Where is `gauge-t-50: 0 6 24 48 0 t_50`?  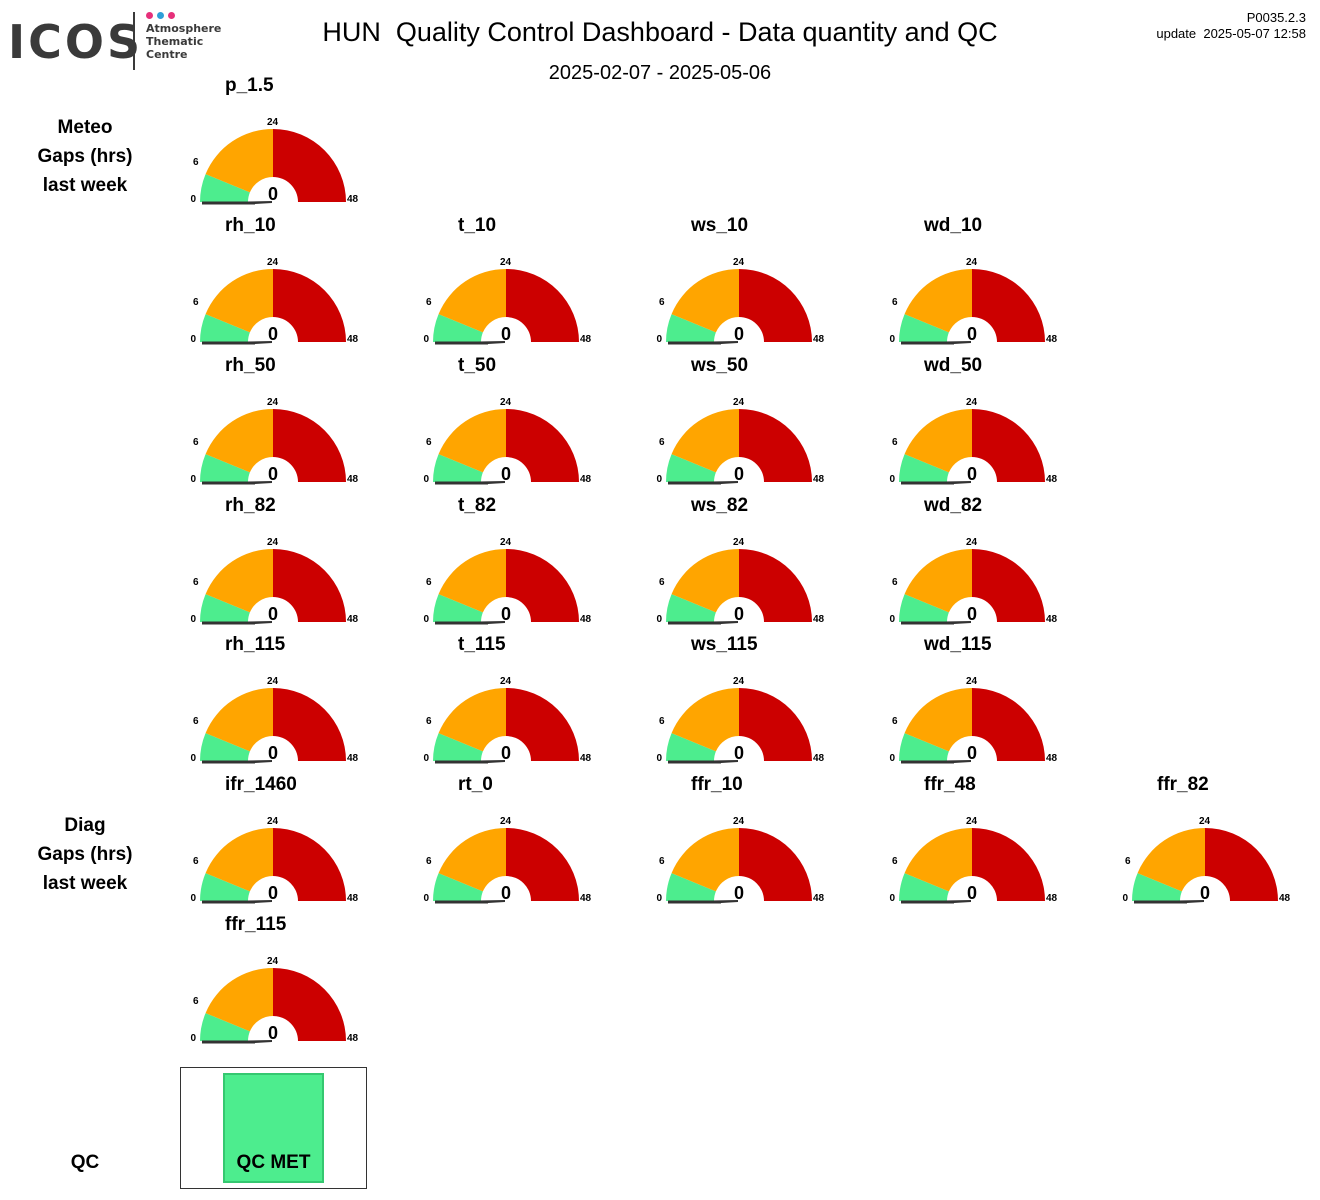
gauge-t-50: 0 6 24 48 0 t_50 is located at coordinates (503, 421).